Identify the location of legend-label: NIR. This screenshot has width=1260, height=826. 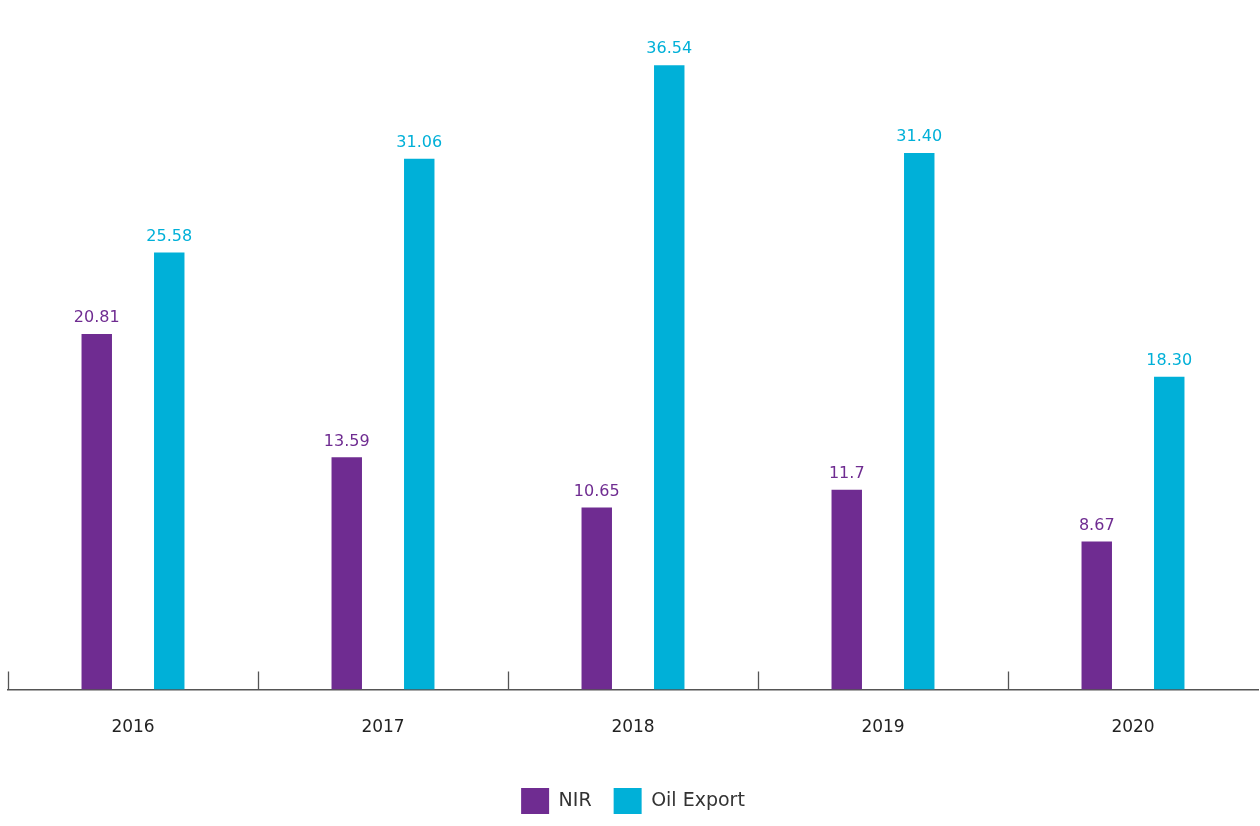
(575, 798).